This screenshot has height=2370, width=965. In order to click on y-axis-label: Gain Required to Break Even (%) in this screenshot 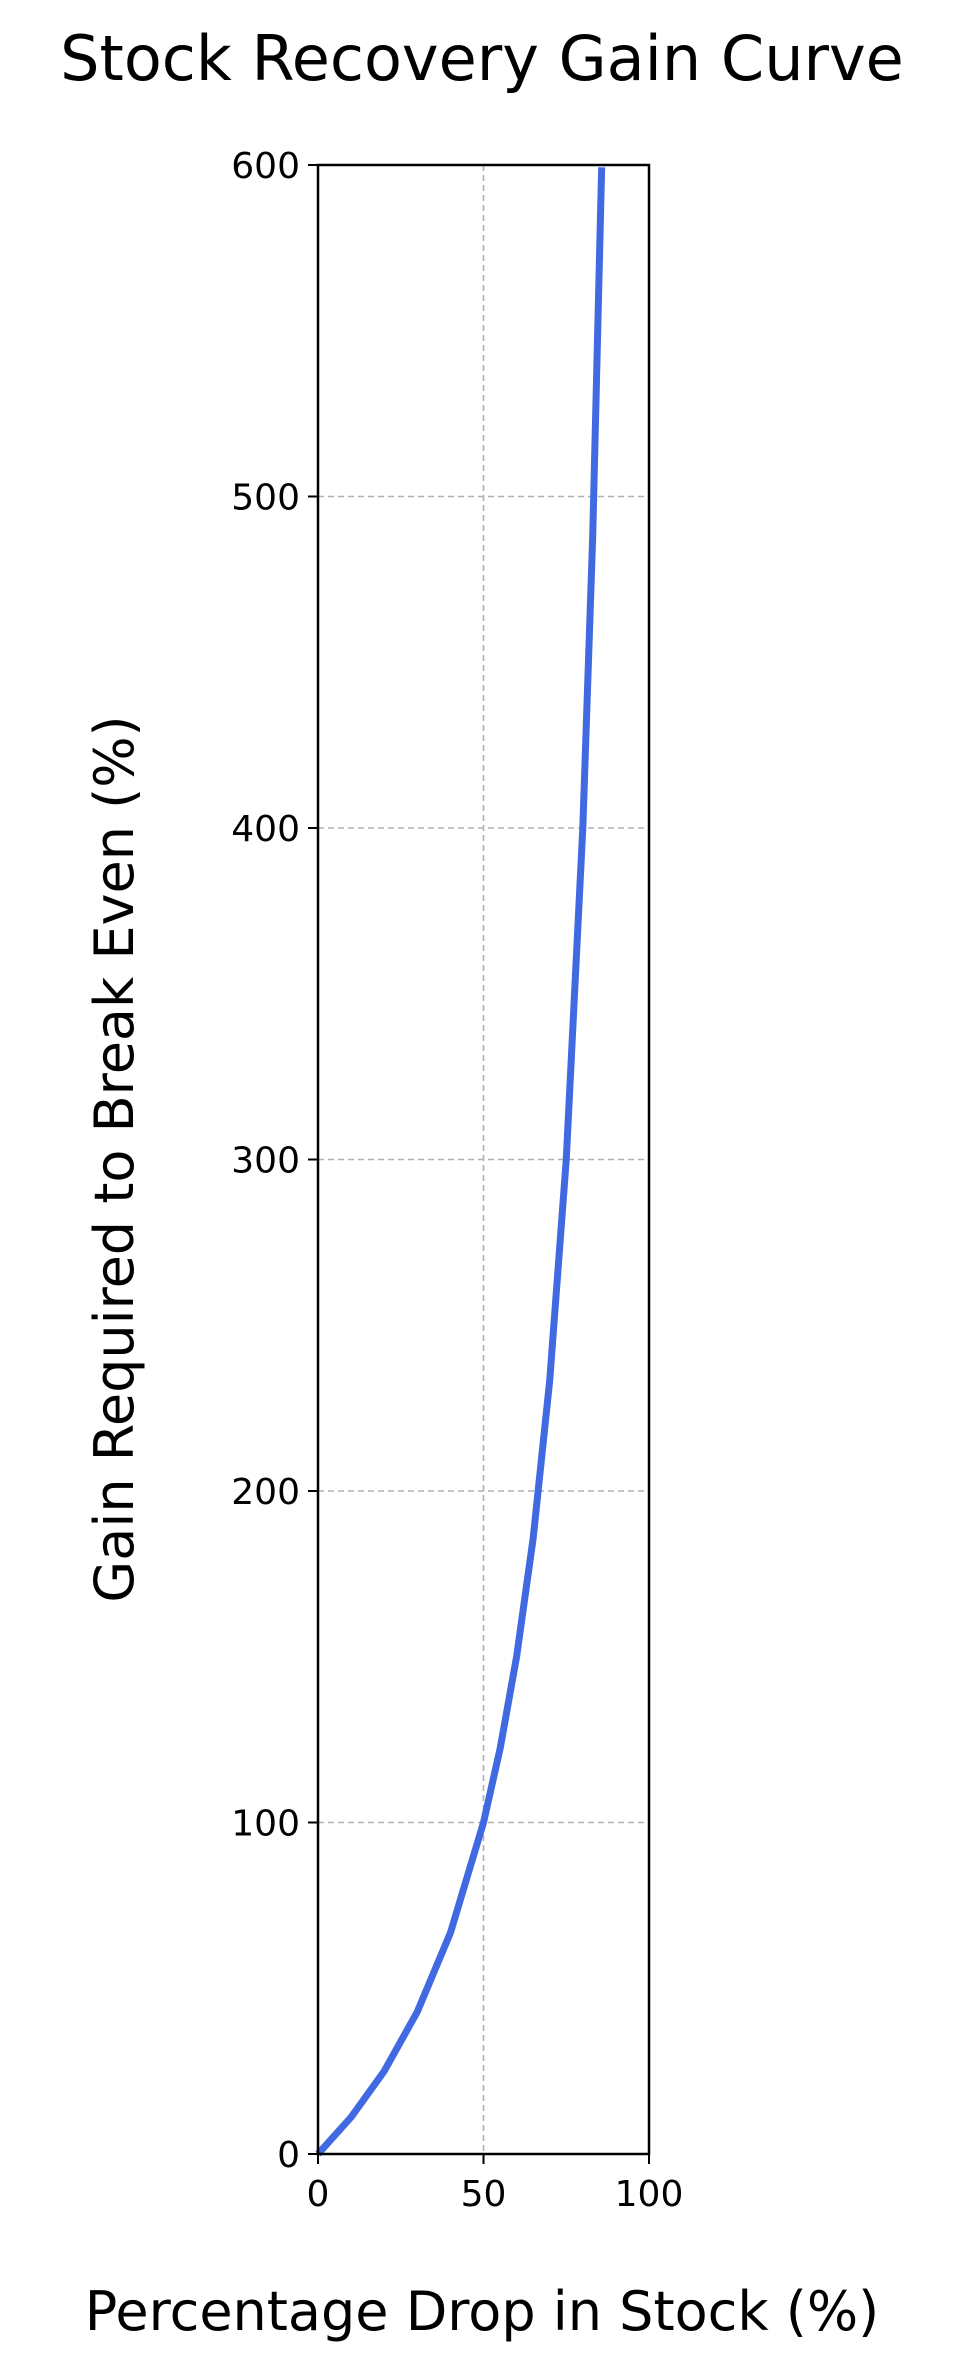, I will do `click(114, 1158)`.